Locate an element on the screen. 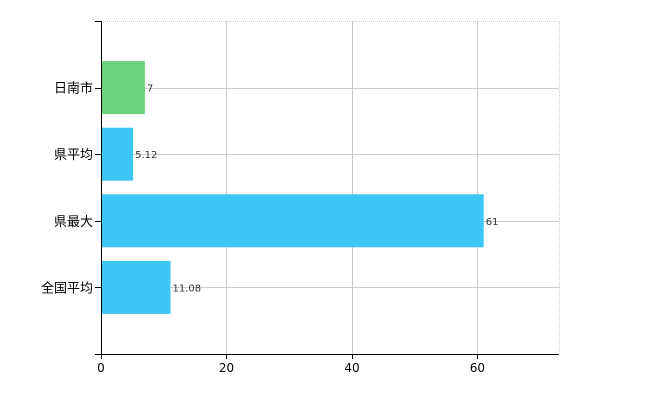 Image resolution: width=650 pixels, height=400 pixels. x-tick-label: 40 is located at coordinates (351, 368).